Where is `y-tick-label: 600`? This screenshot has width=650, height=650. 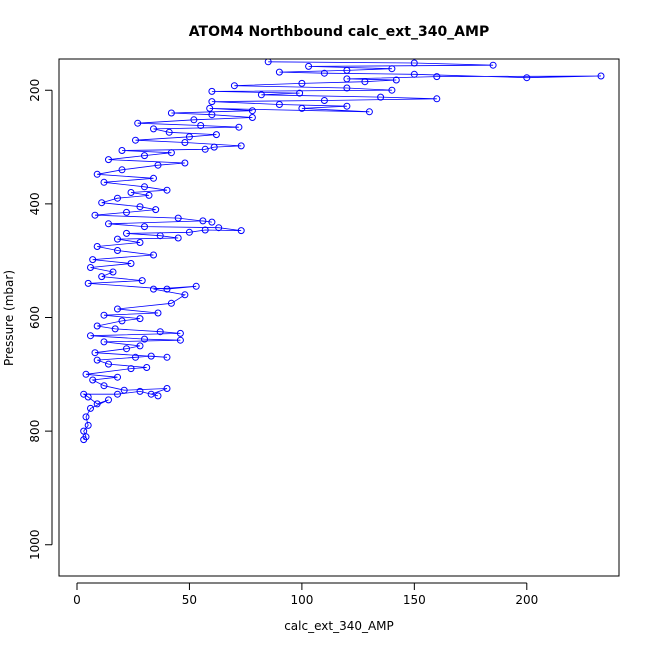 y-tick-label: 600 is located at coordinates (35, 317).